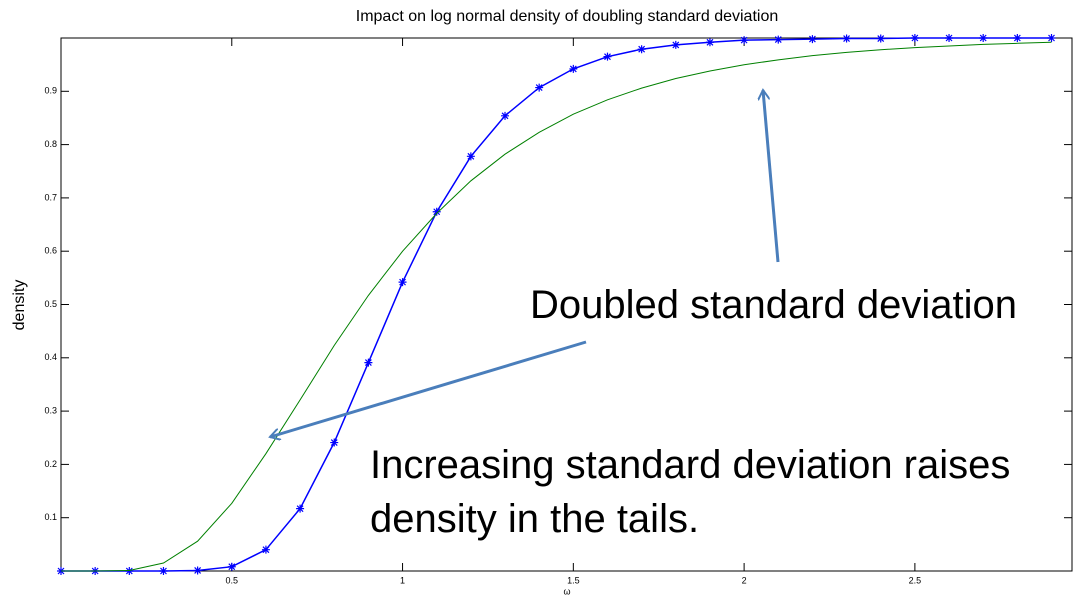  Describe the element at coordinates (915, 580) in the screenshot. I see `x-tick-label: 2.5` at that location.